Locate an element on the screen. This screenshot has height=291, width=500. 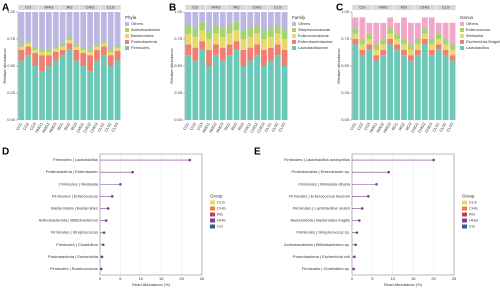
row-label: Proteobacteria | Enterobacter sp. is located at coordinates (320, 171).